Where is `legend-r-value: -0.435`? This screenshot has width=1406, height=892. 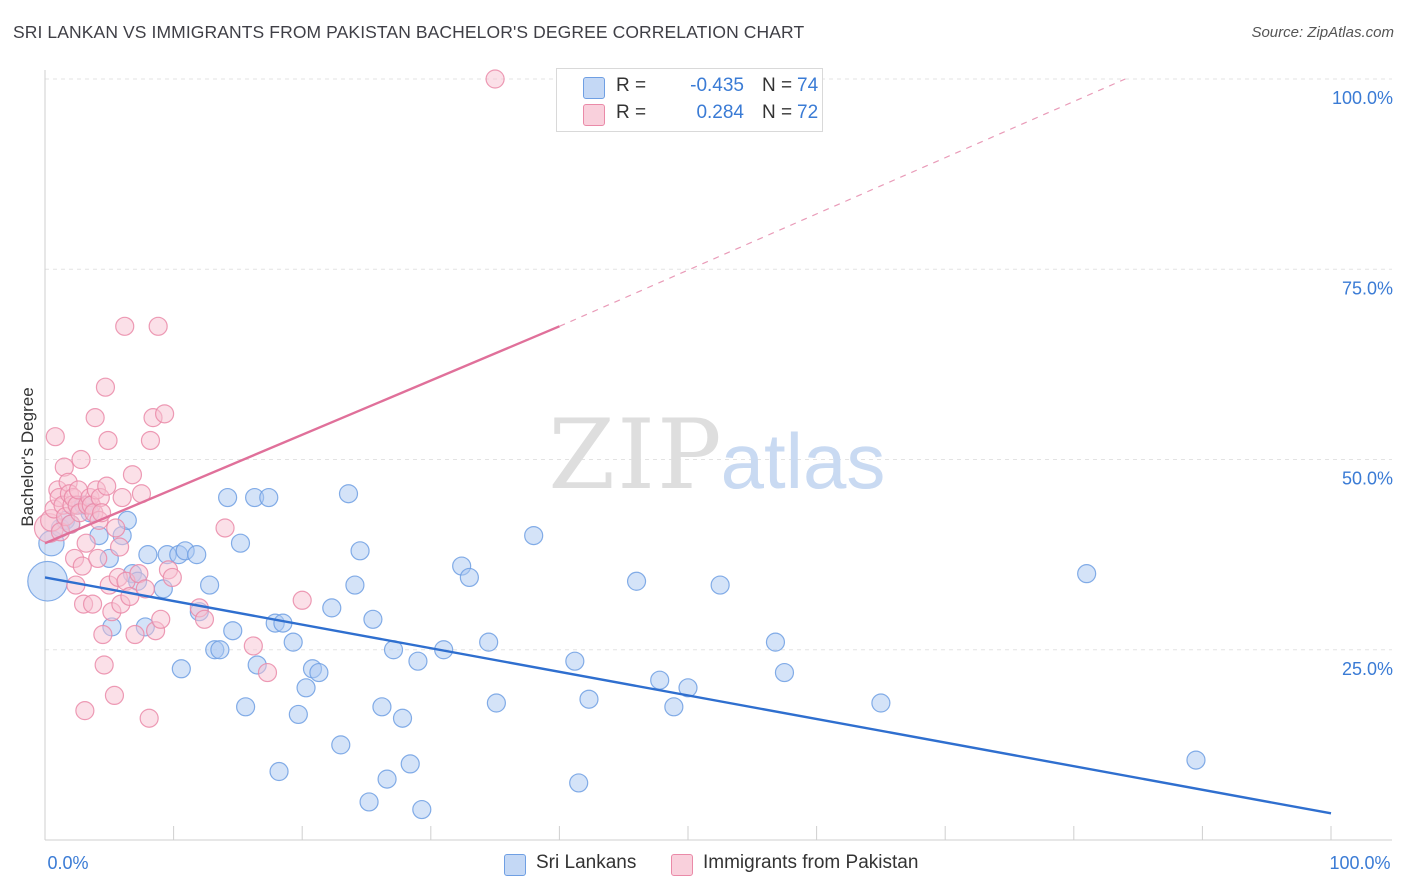 legend-r-value: -0.435 is located at coordinates (717, 85).